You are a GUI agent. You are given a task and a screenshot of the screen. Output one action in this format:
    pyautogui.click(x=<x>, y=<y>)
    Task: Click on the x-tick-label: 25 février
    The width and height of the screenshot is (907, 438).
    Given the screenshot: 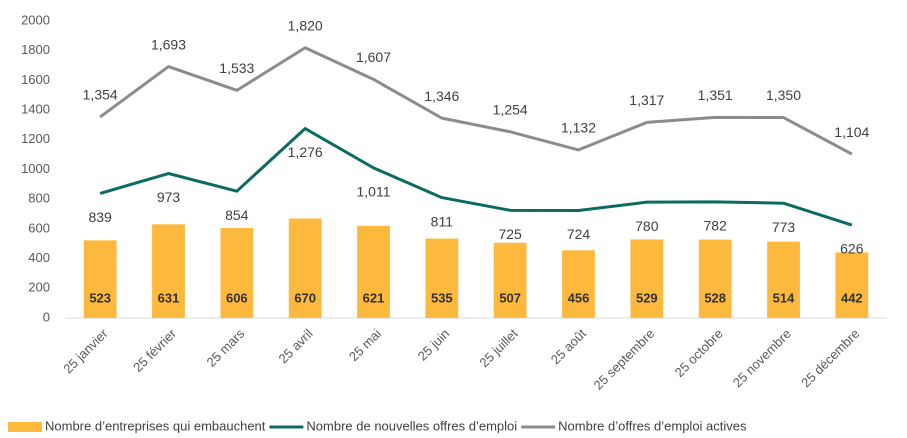 What is the action you would take?
    pyautogui.click(x=154, y=349)
    